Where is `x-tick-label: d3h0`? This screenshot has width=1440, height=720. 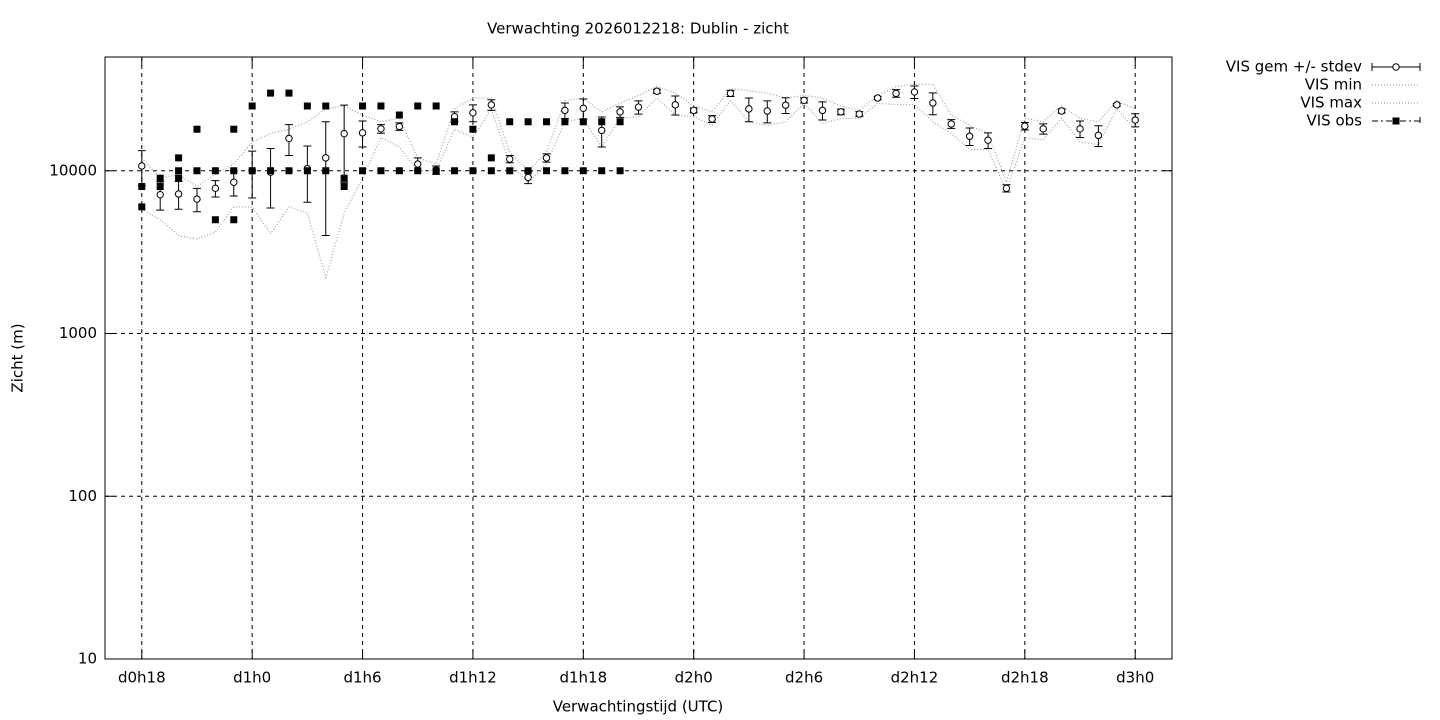 x-tick-label: d3h0 is located at coordinates (1135, 678).